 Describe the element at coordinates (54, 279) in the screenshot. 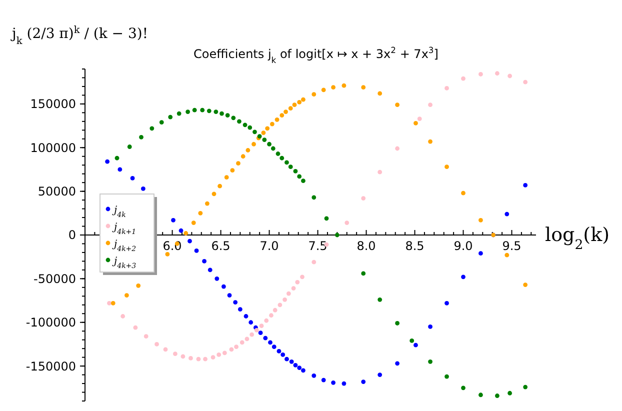

I see `y-tick-label: -50000` at that location.